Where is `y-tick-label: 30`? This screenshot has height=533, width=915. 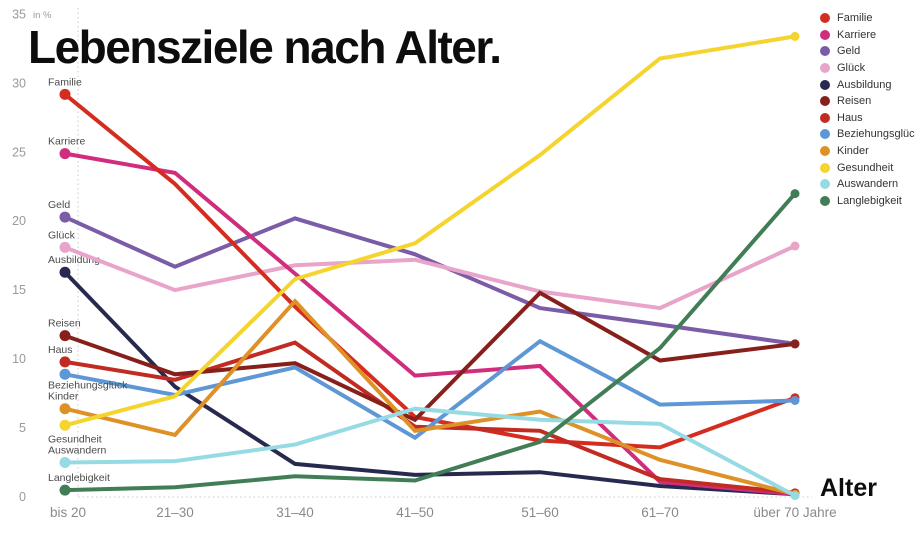
y-tick-label: 30 is located at coordinates (19, 83).